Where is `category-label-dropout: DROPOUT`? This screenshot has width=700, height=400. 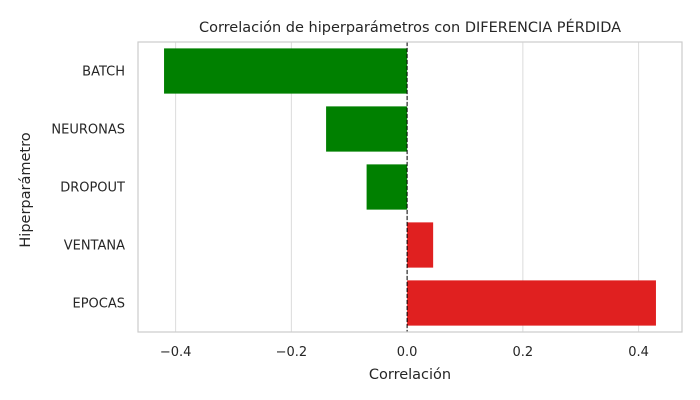
category-label-dropout: DROPOUT is located at coordinates (92, 188).